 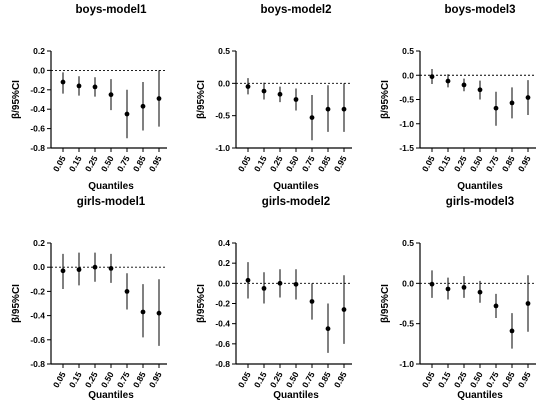 What do you see at coordinates (296, 202) in the screenshot?
I see `panel-title: girls-model2` at bounding box center [296, 202].